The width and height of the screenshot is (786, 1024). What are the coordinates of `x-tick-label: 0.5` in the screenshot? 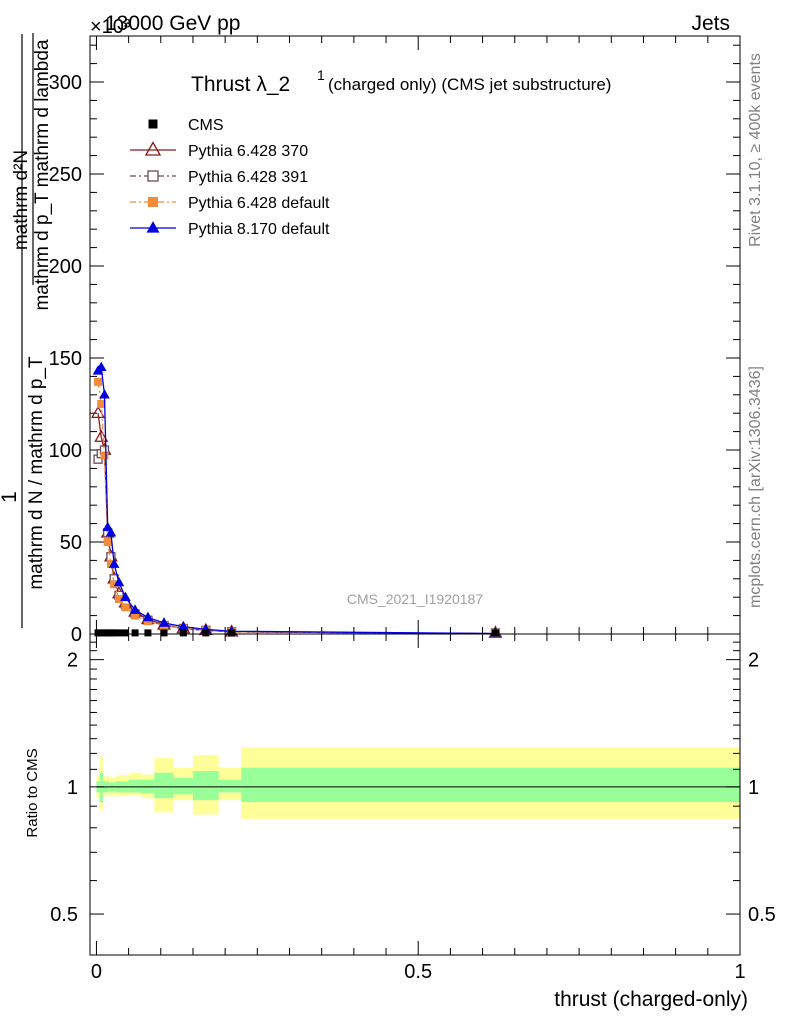 It's located at (418, 972).